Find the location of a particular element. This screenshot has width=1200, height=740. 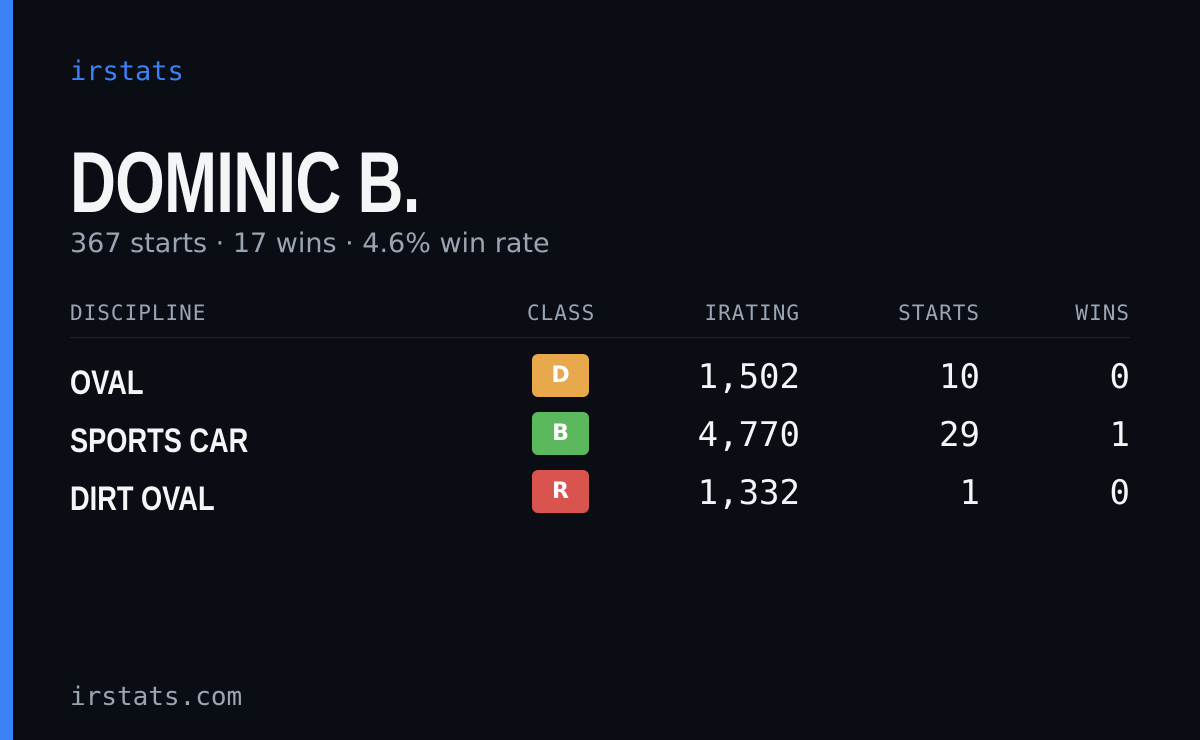

accent-bar is located at coordinates (6, 370).